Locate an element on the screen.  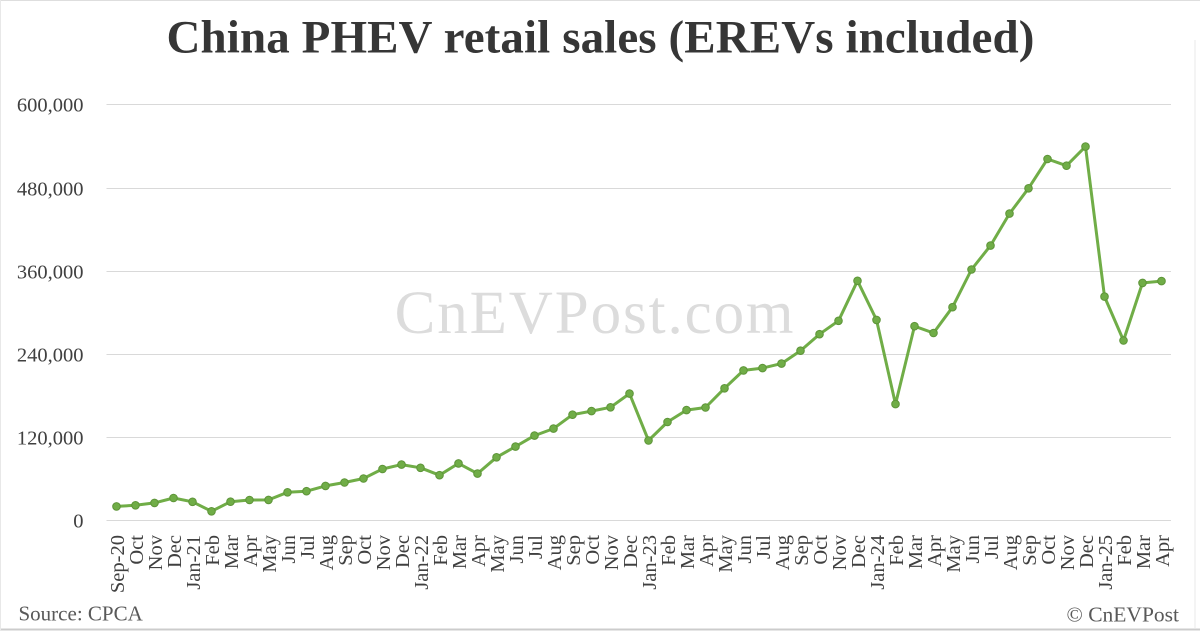
svg-text: Sep-20 is located at coordinates (118, 564).